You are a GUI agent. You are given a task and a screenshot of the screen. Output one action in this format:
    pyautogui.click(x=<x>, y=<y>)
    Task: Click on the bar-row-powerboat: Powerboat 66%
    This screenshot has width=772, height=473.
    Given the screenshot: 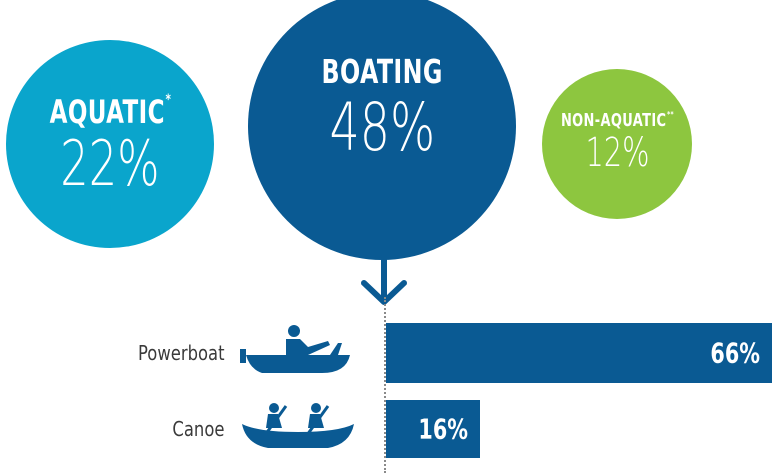 What is the action you would take?
    pyautogui.click(x=386, y=353)
    